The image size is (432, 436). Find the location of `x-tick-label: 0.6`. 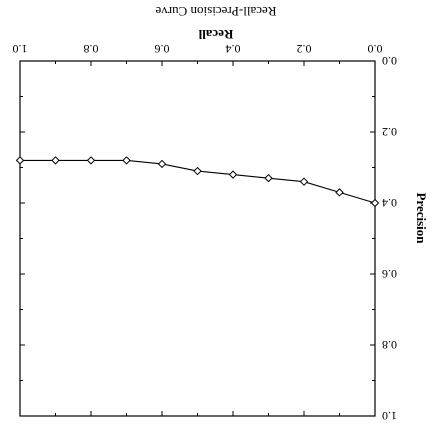

x-tick-label: 0.6 is located at coordinates (162, 49).